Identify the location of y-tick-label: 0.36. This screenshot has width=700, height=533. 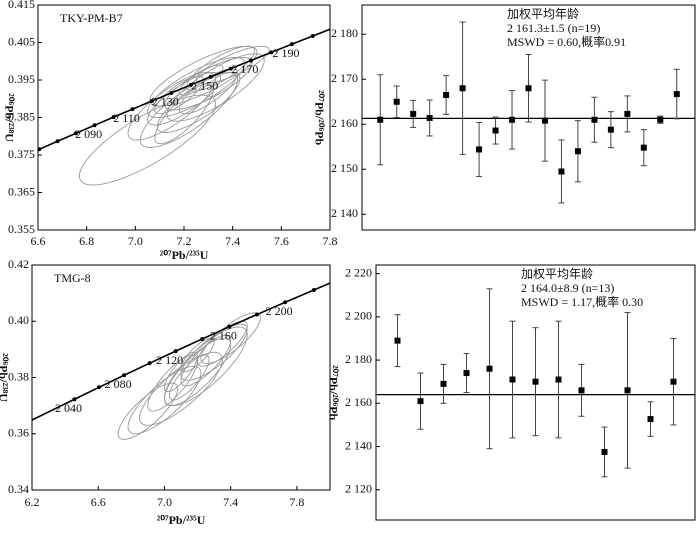
(18, 433).